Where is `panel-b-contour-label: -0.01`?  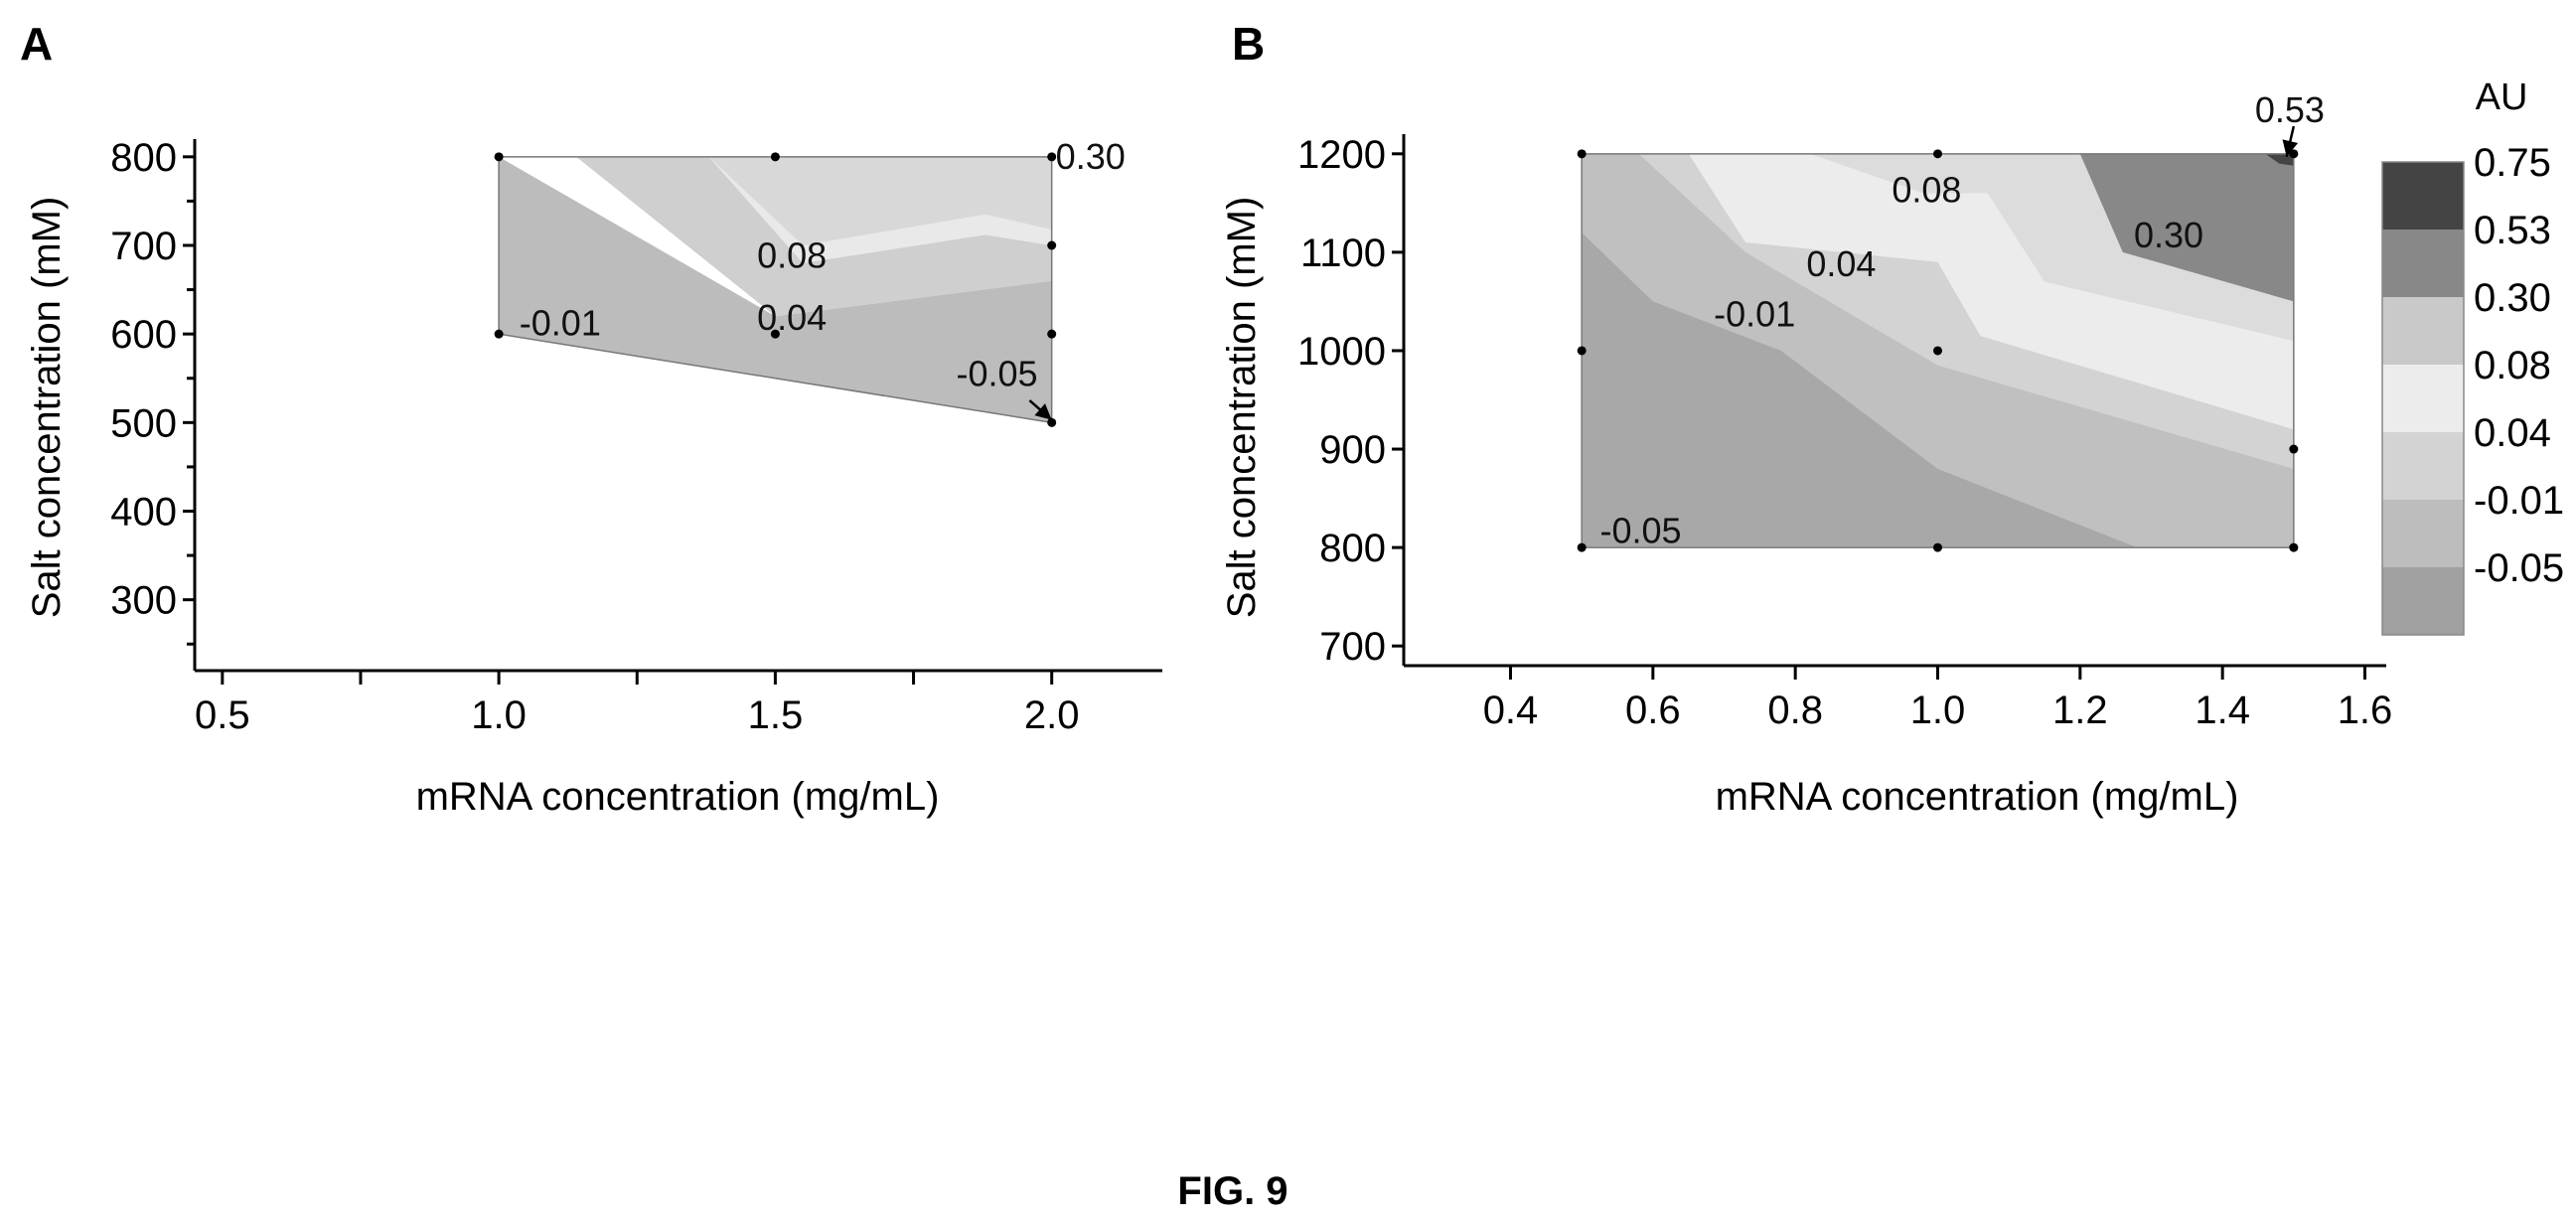
panel-b-contour-label: -0.01 is located at coordinates (1754, 314).